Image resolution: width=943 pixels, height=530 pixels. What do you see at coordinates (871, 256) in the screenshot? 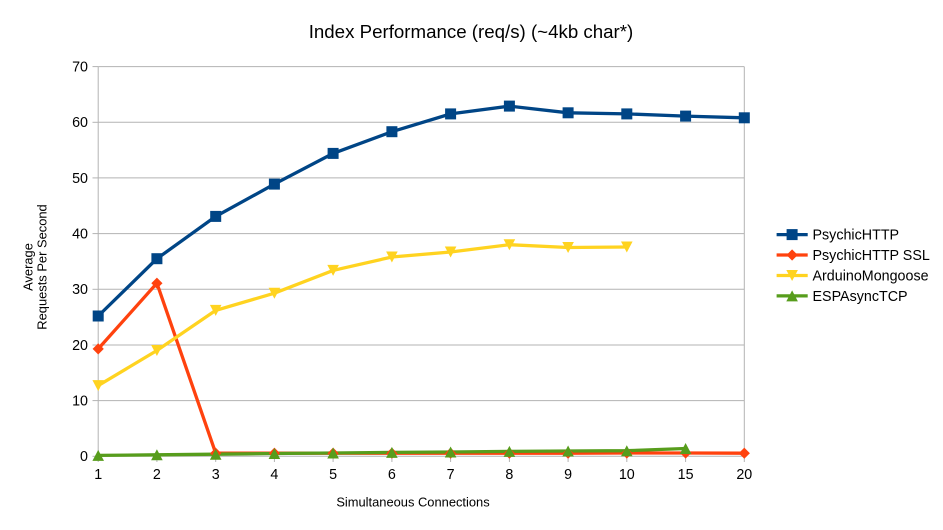
I see `svg-text: PsychicHTTP SSL` at bounding box center [871, 256].